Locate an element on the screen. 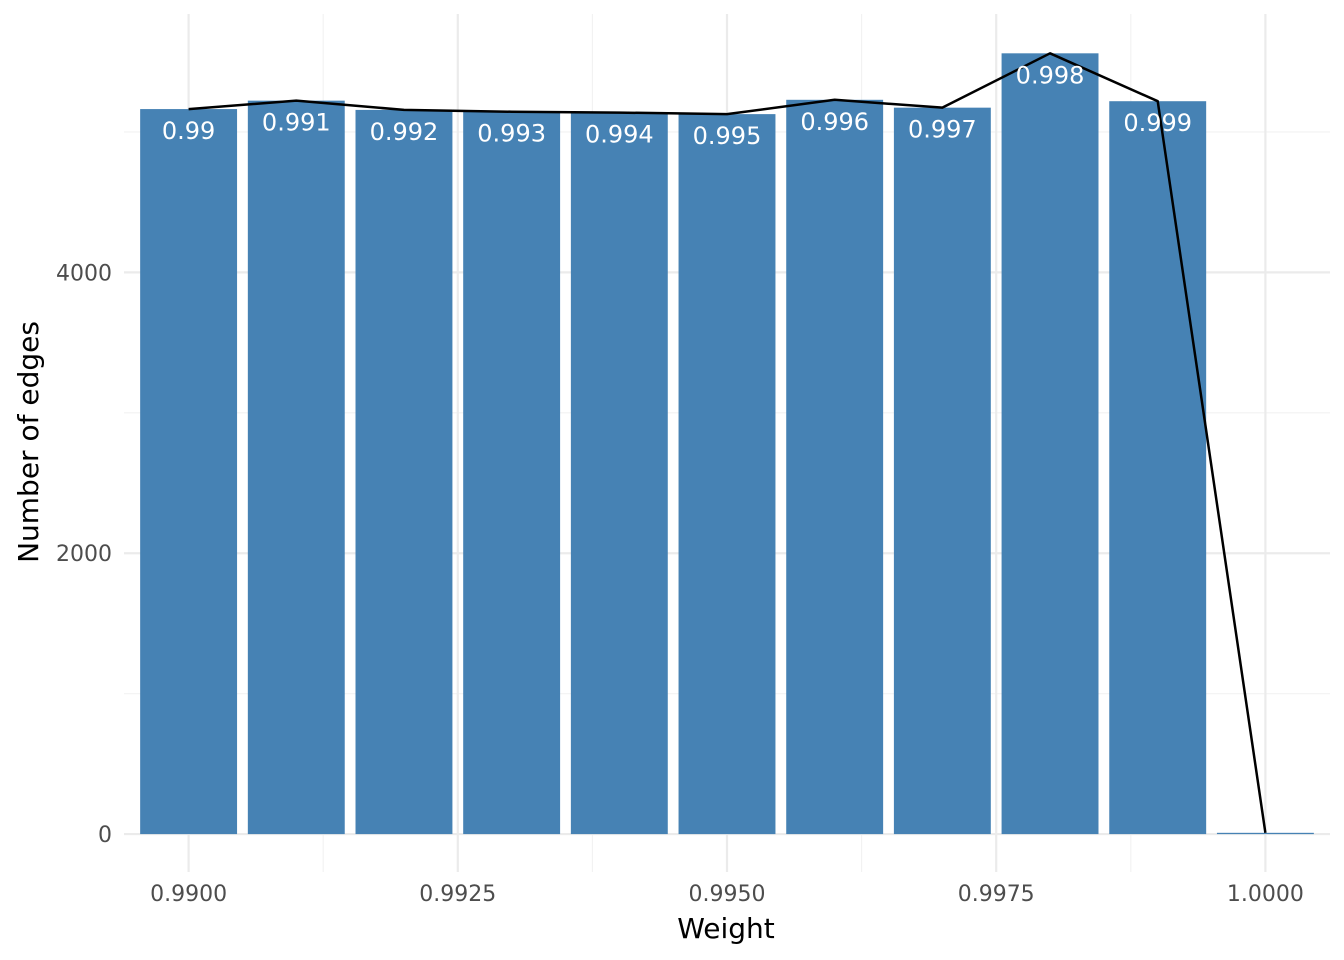  bar-value-label: 0.998 is located at coordinates (1050, 75).